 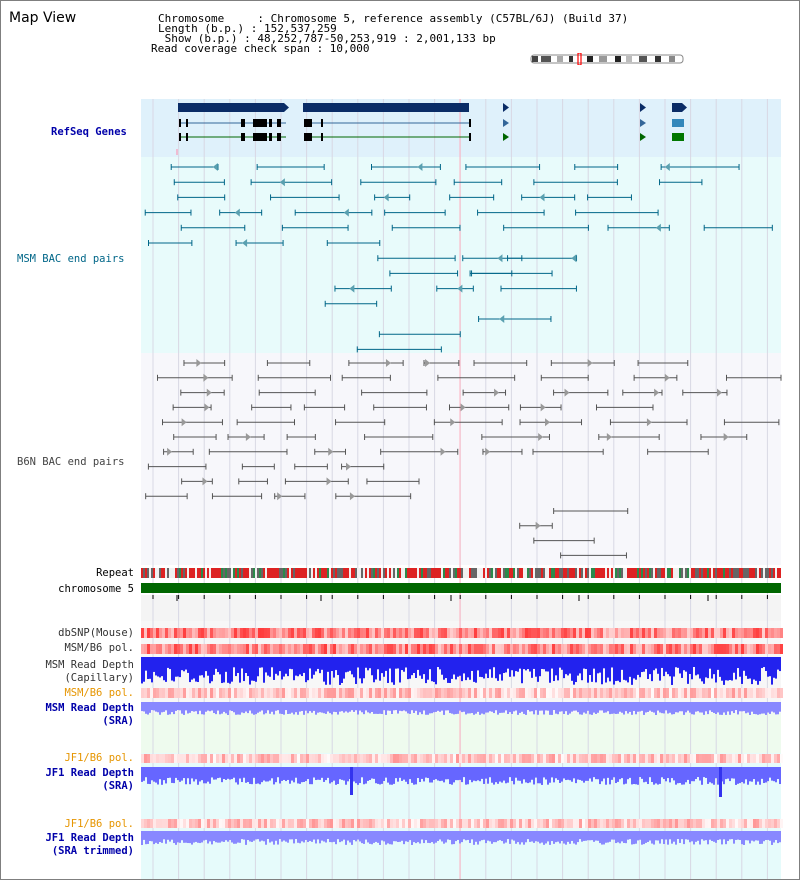 What do you see at coordinates (89, 708) in the screenshot?
I see `msm-read-depth-sra-label: MSM Read Depth` at bounding box center [89, 708].